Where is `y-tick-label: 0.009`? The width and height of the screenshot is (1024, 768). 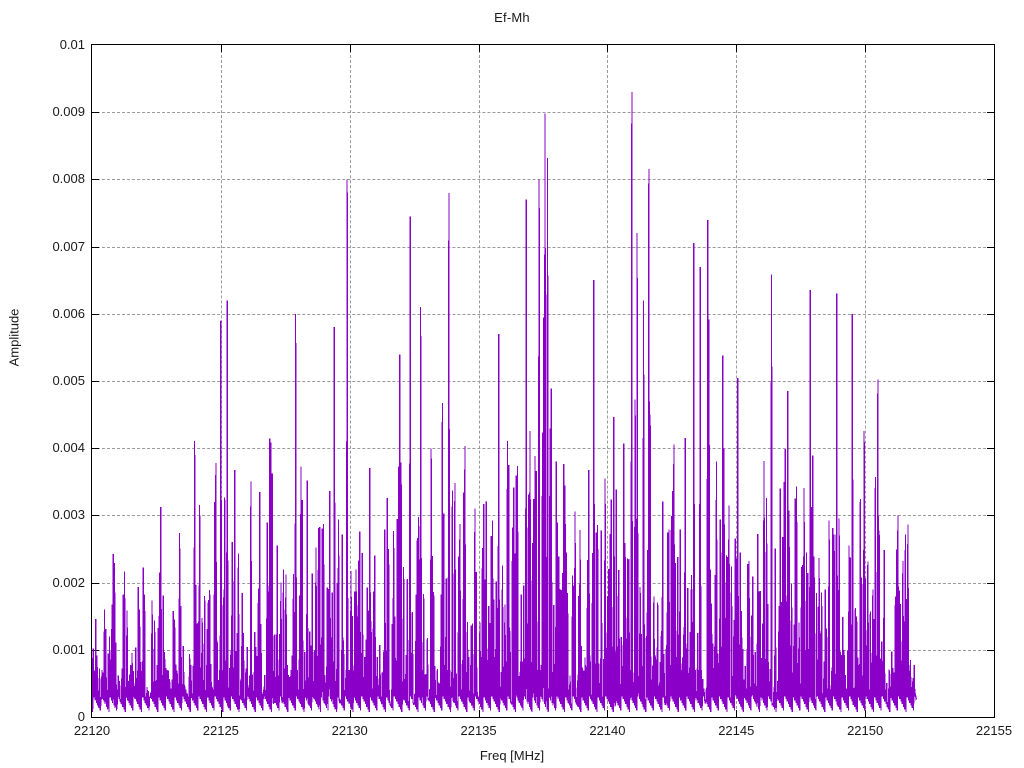
y-tick-label: 0.009 is located at coordinates (68, 112).